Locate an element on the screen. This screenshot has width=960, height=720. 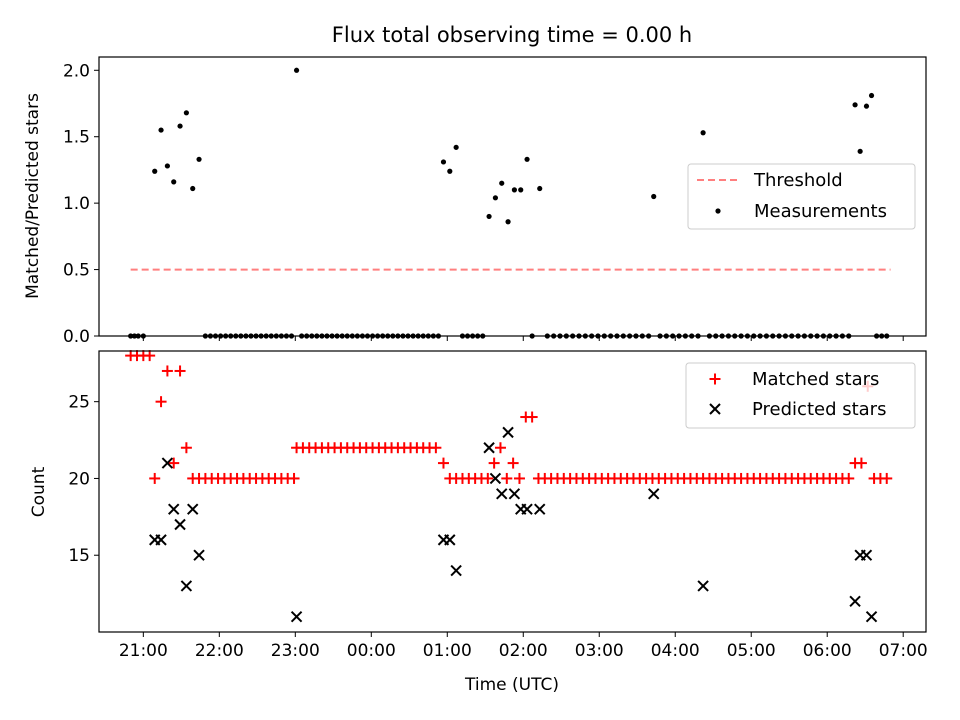
legend-x-marker is located at coordinates (715, 409).